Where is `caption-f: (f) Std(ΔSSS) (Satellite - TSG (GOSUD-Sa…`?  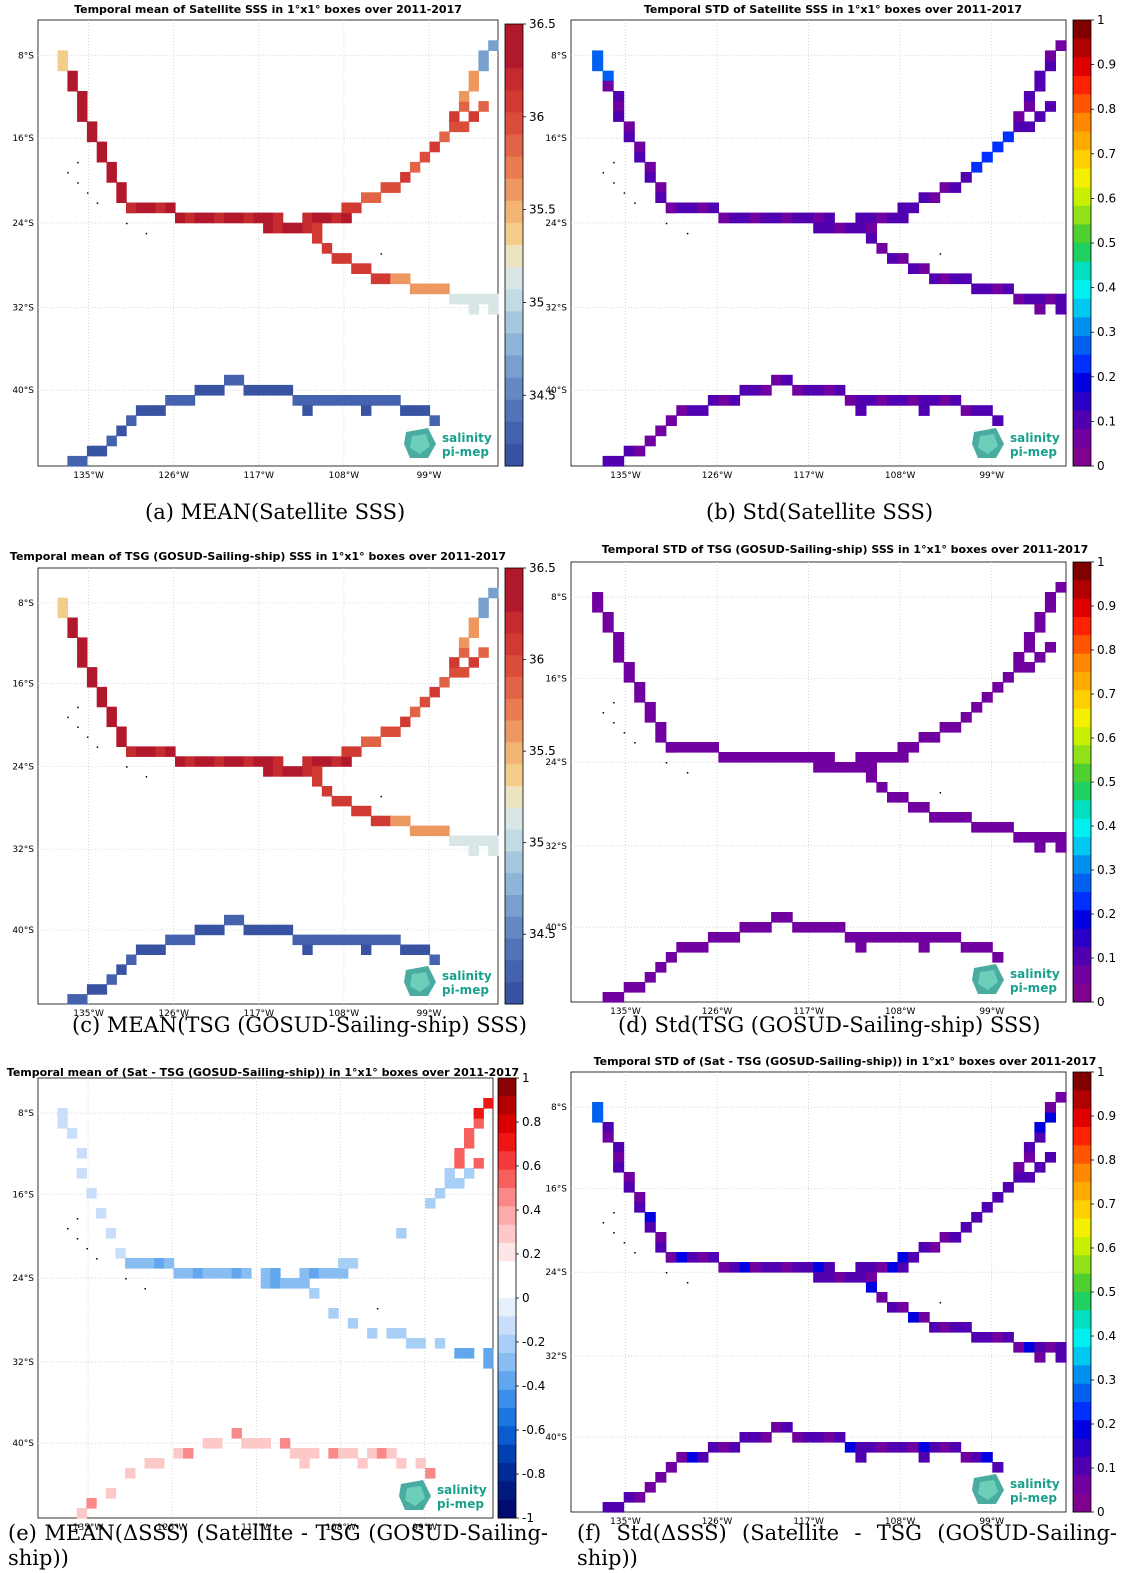
caption-f: (f) Std(ΔSSS) (Satellite - TSG (GOSUD-Sa… is located at coordinates (847, 1545).